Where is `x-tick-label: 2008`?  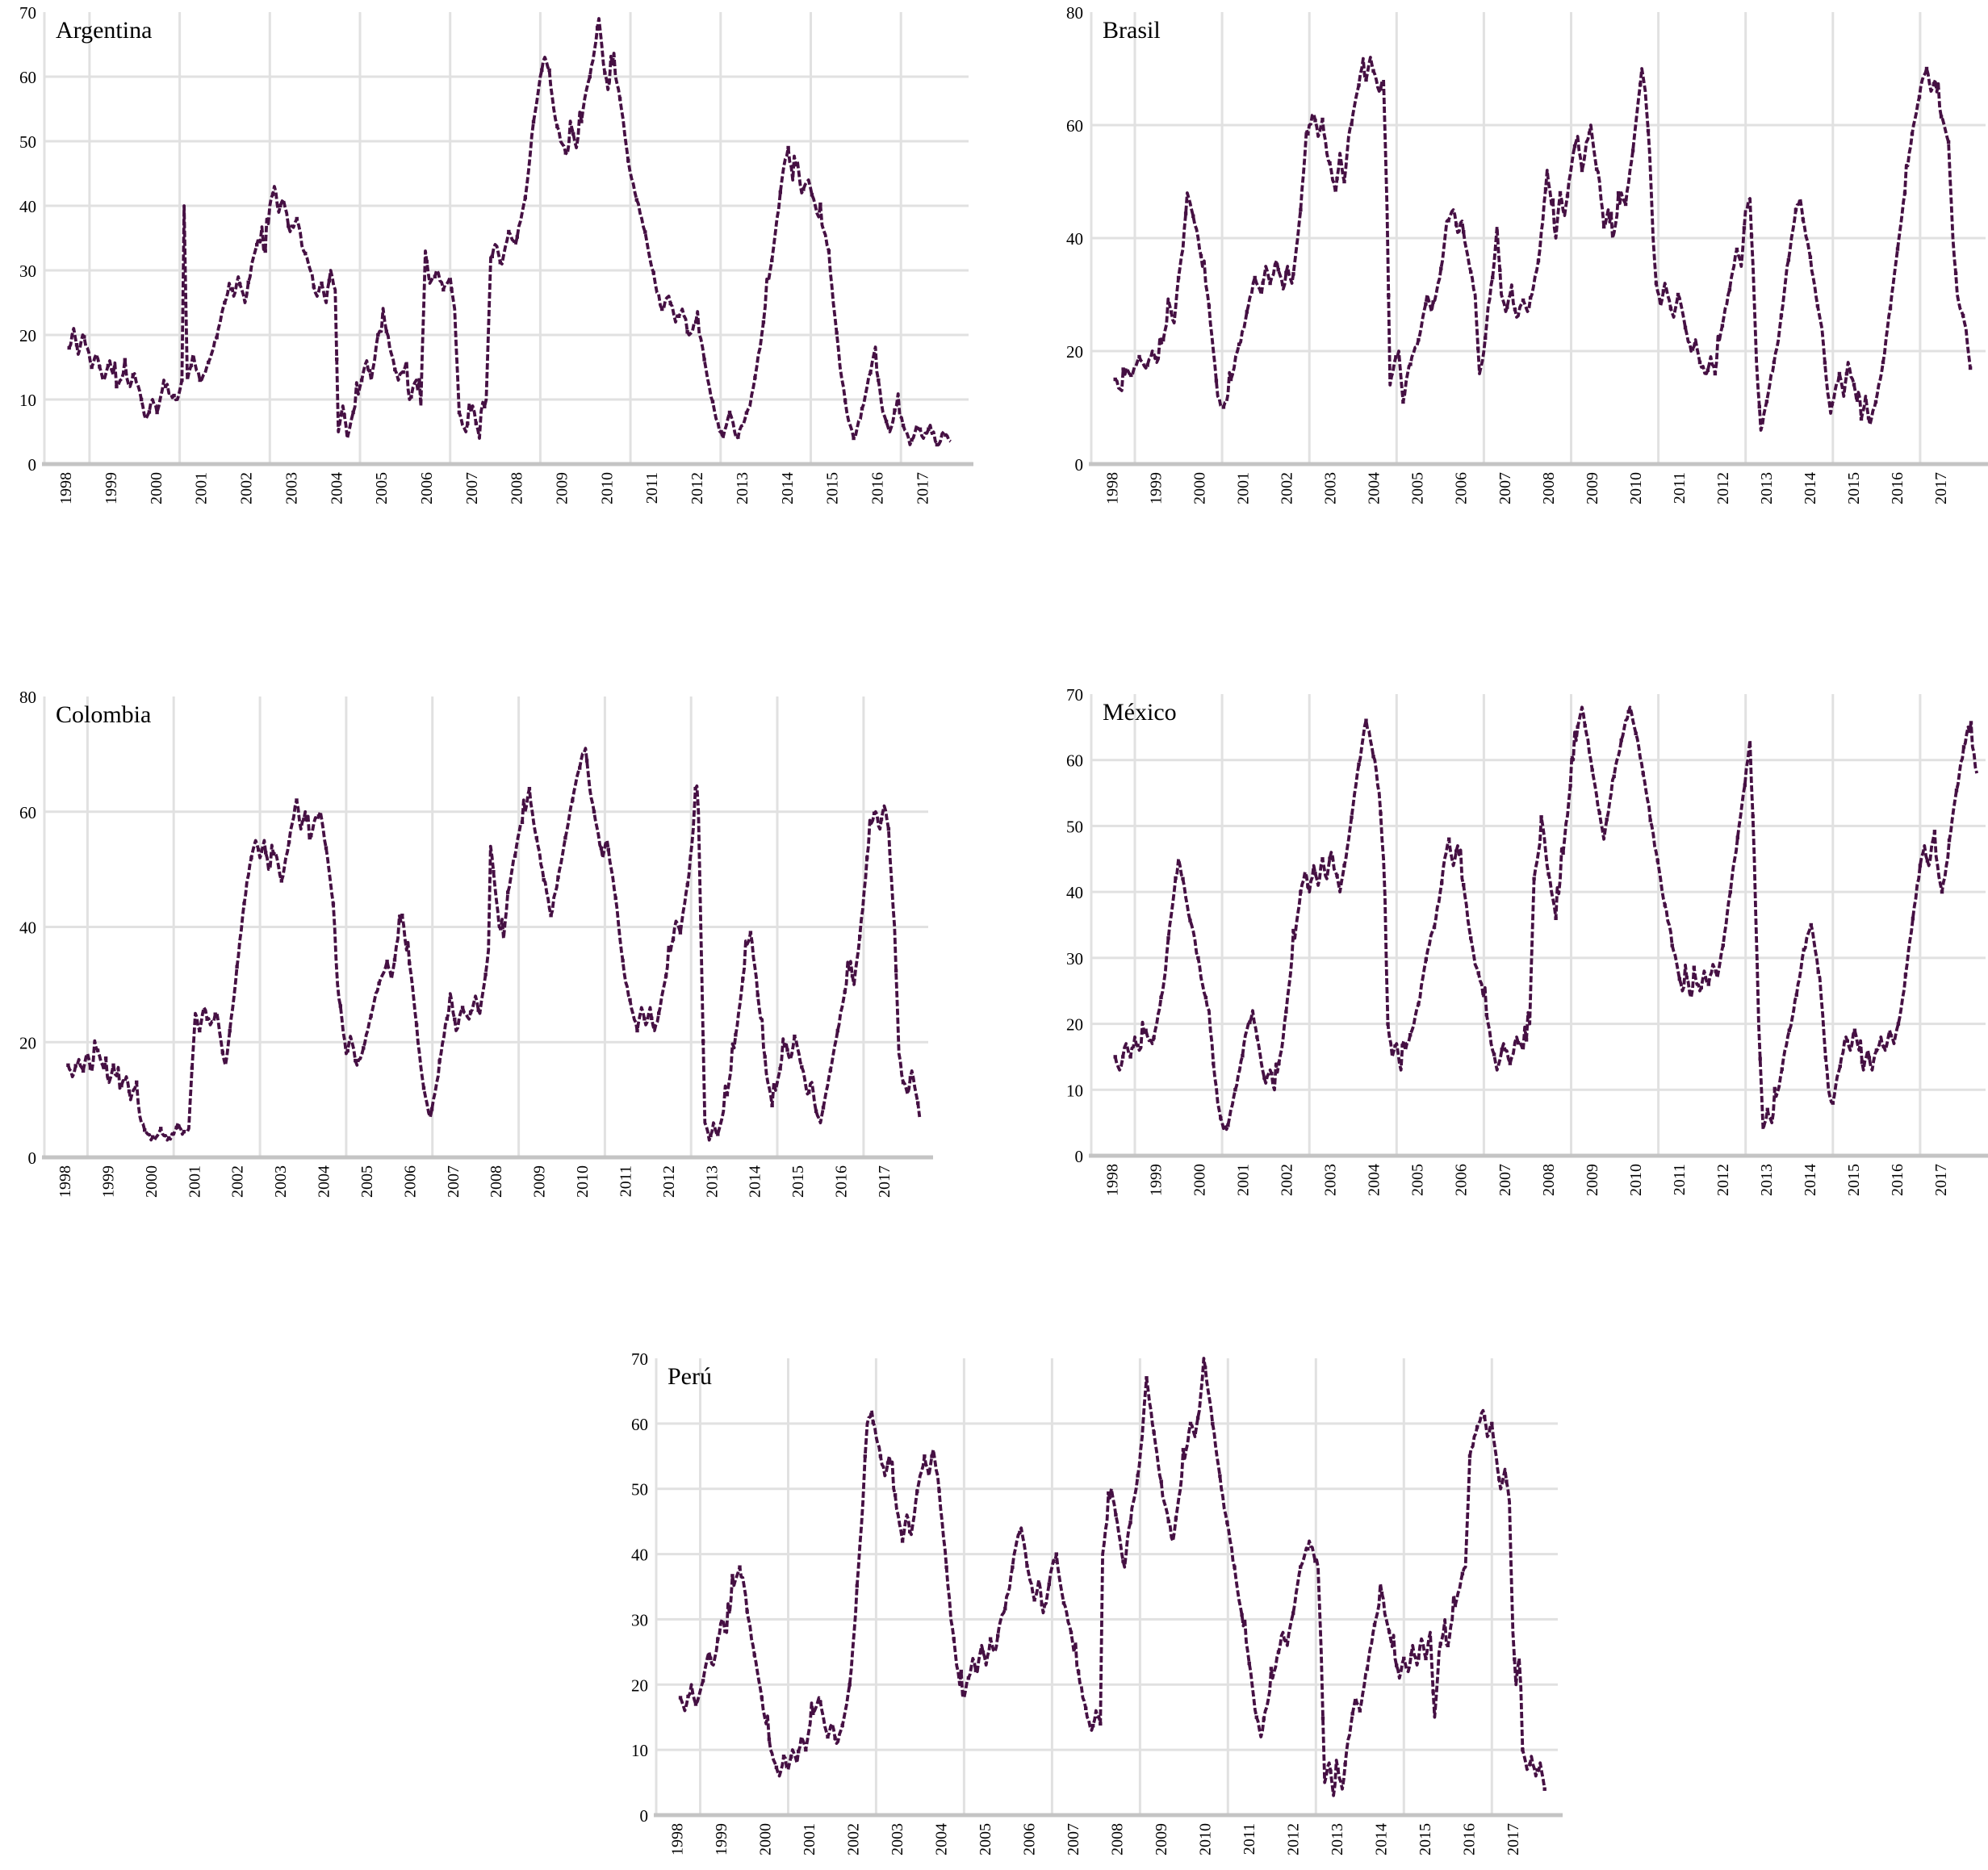
x-tick-label: 2008 is located at coordinates (1117, 1839).